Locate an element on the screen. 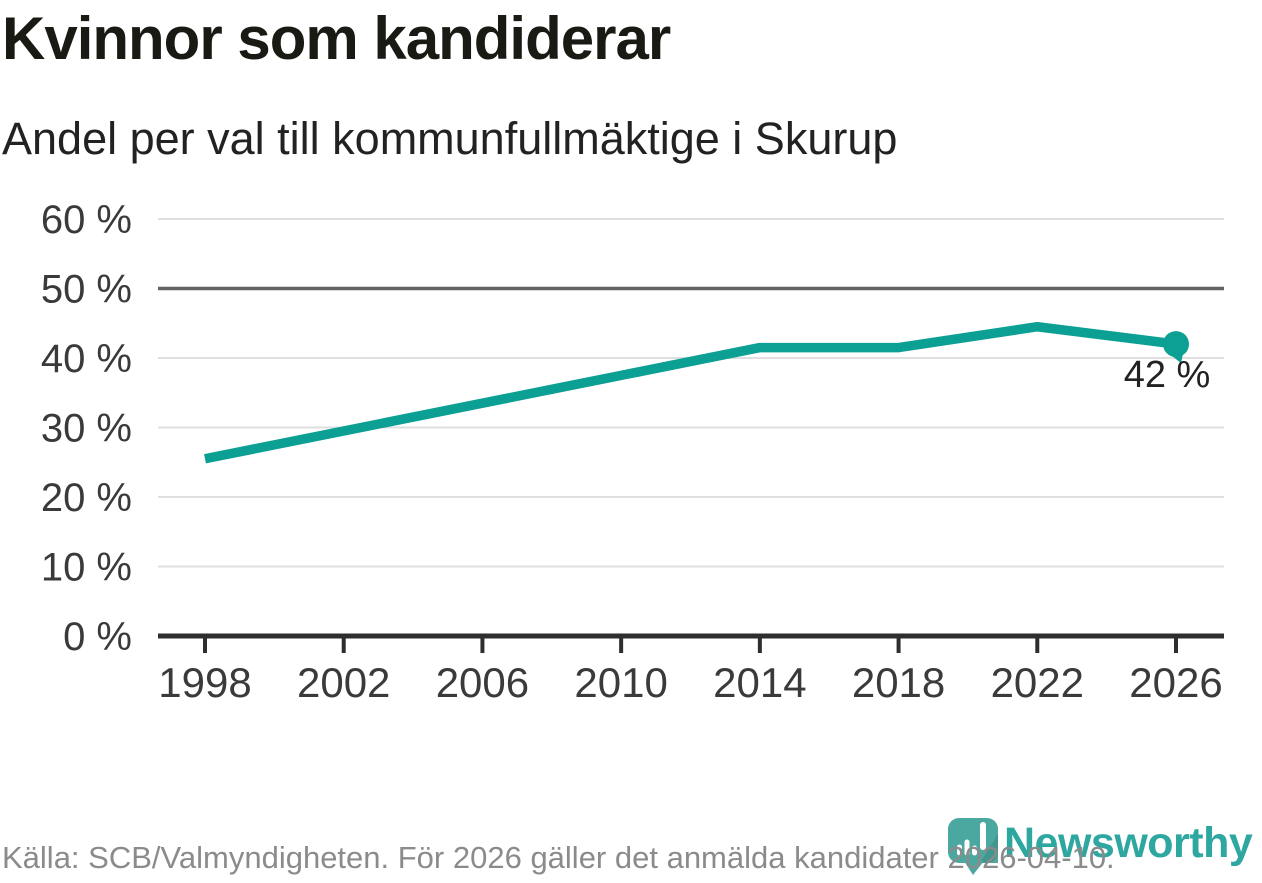  newsworthy-logo-text: Newsworthy is located at coordinates (1128, 843).